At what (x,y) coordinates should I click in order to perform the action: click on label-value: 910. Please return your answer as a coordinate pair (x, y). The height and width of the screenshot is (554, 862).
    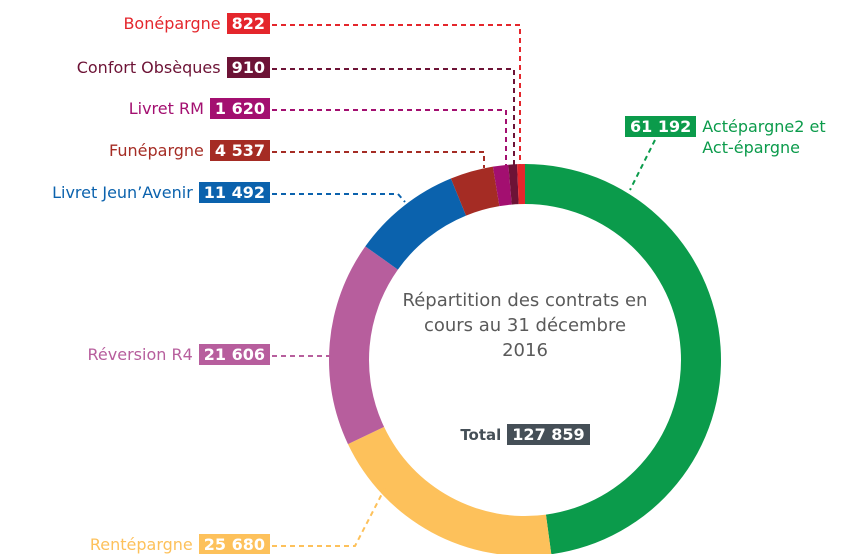
    Looking at the image, I should click on (248, 67).